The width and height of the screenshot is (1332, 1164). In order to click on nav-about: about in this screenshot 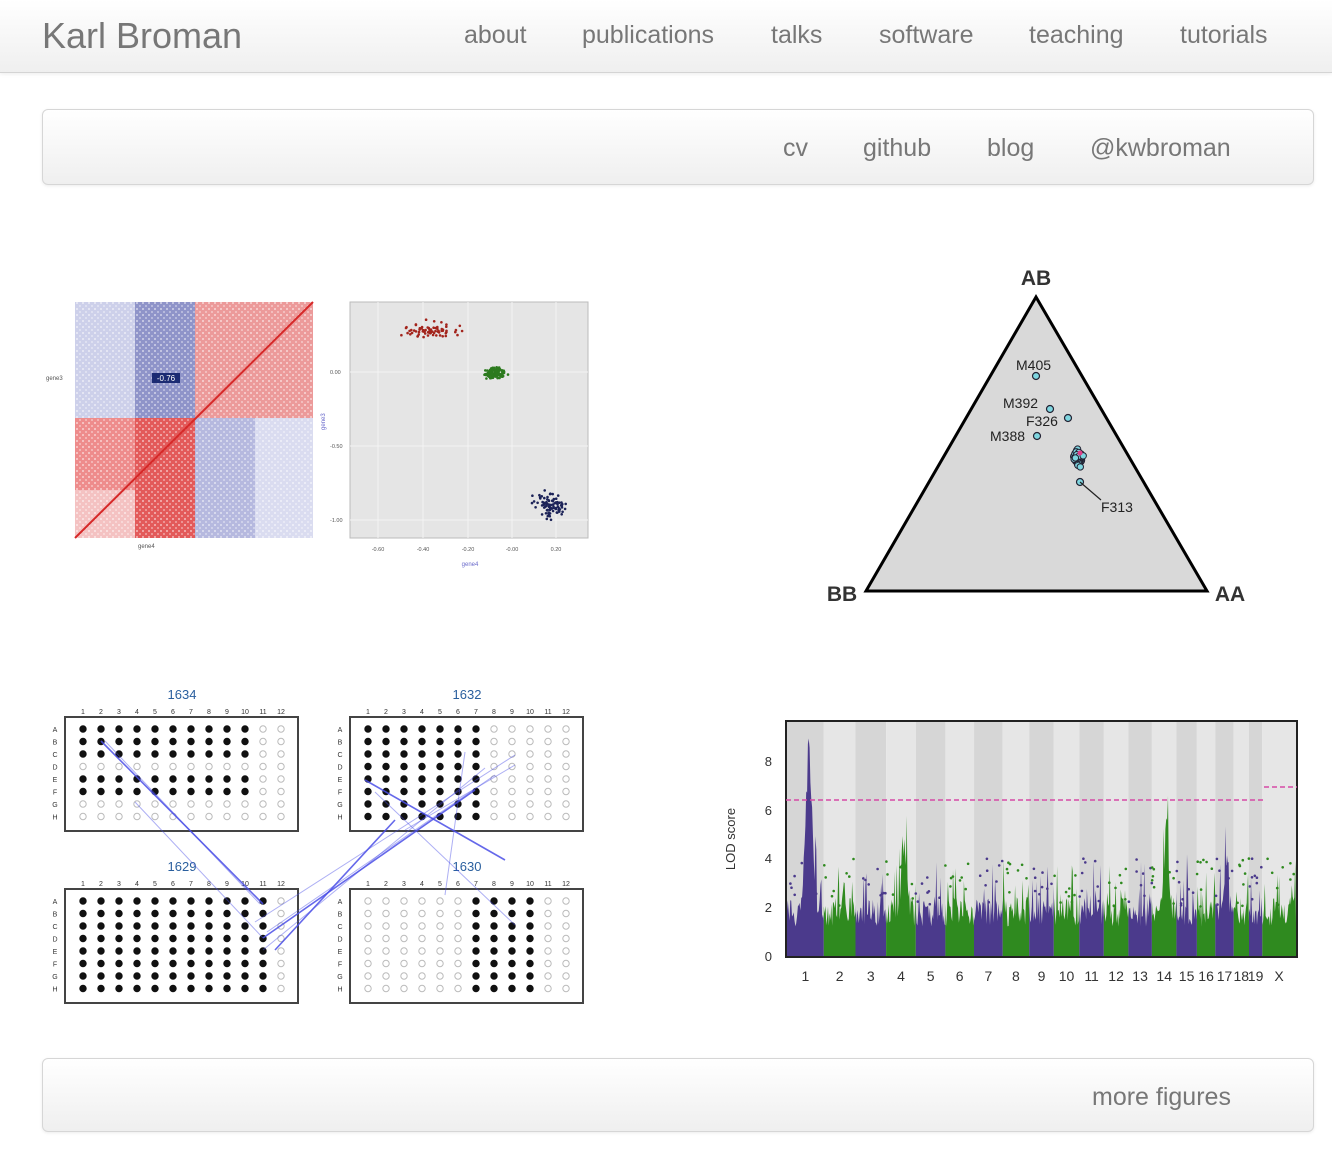, I will do `click(495, 35)`.